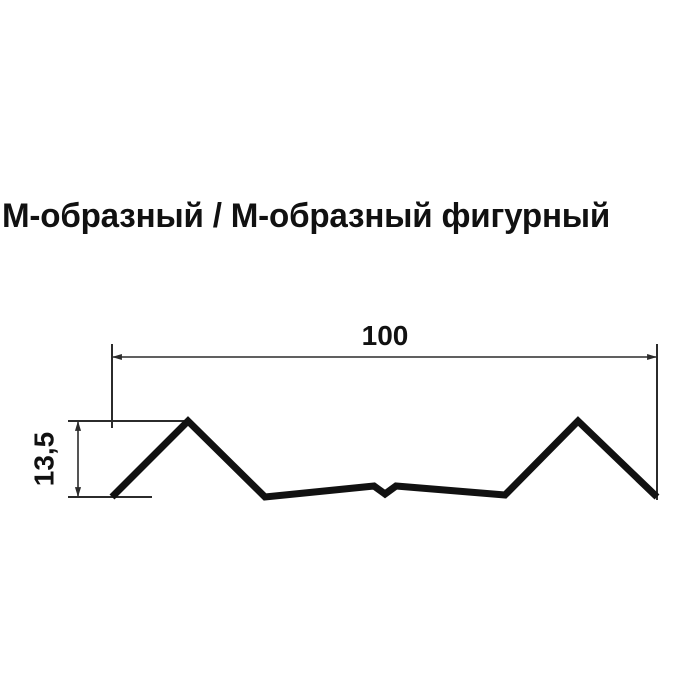  I want to click on height-dimension-label: 13,5, so click(44, 459).